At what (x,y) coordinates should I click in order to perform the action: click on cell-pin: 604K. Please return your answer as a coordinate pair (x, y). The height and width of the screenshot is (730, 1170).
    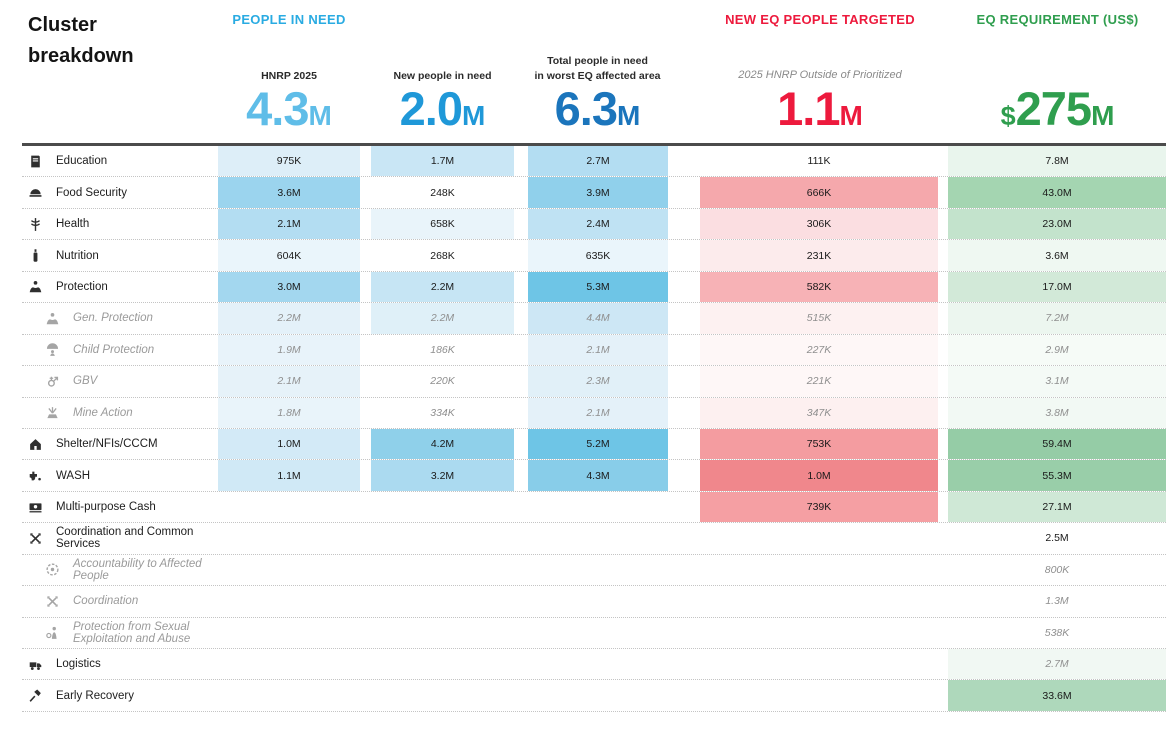
    Looking at the image, I should click on (289, 255).